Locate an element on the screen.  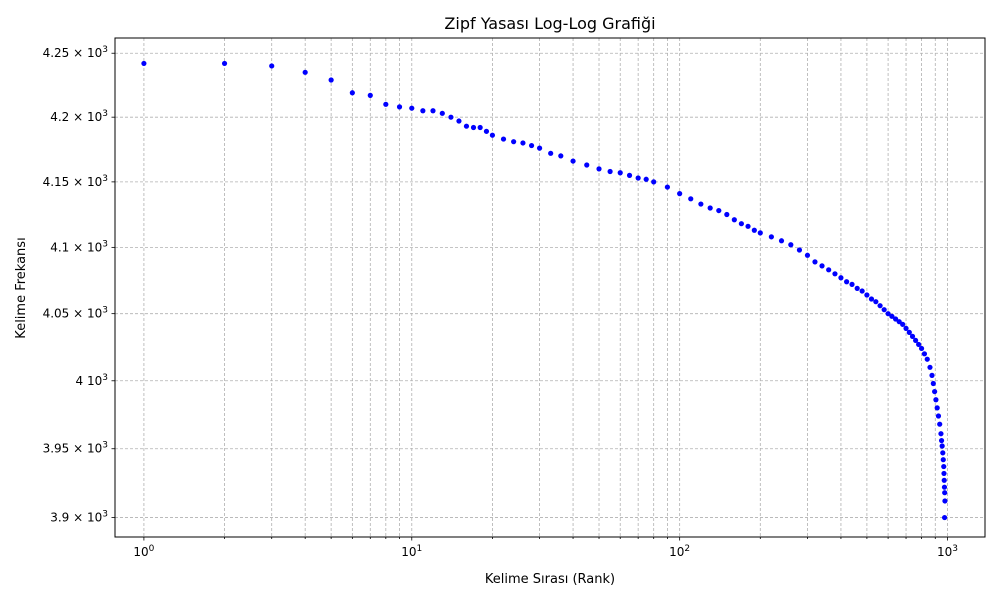
y-tick-label: 4.15 × 103 is located at coordinates (75, 181).